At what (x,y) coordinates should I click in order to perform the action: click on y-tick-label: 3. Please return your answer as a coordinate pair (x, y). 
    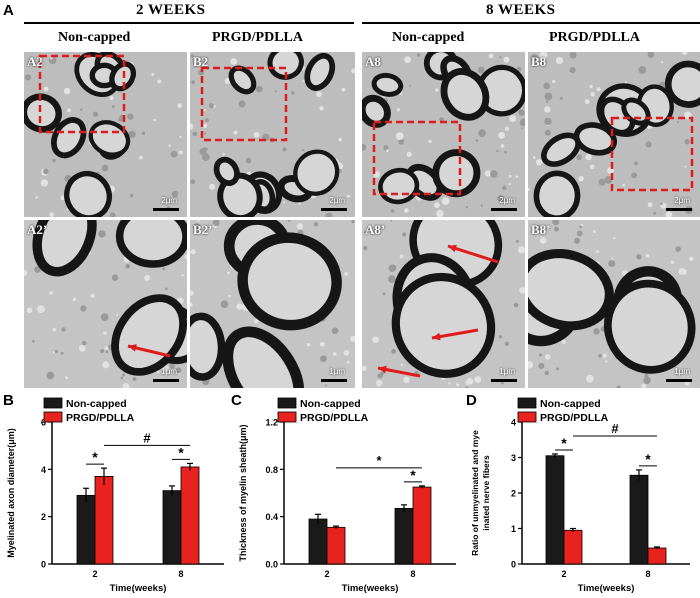
    Looking at the image, I should click on (513, 458).